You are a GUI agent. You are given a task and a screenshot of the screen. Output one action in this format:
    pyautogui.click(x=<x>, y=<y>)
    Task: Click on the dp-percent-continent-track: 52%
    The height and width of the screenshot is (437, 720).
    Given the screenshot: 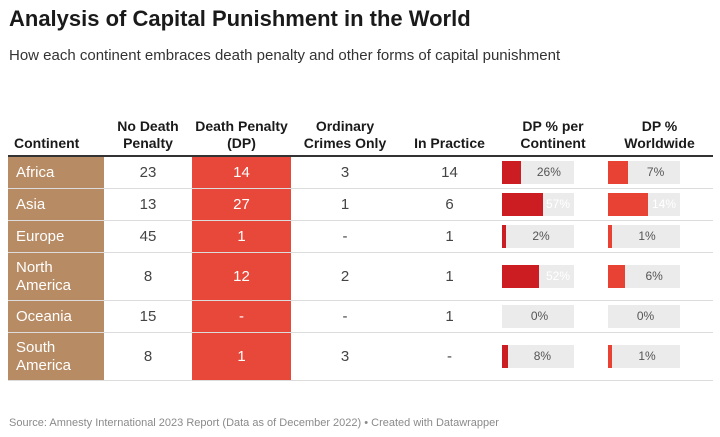 What is the action you would take?
    pyautogui.click(x=538, y=276)
    